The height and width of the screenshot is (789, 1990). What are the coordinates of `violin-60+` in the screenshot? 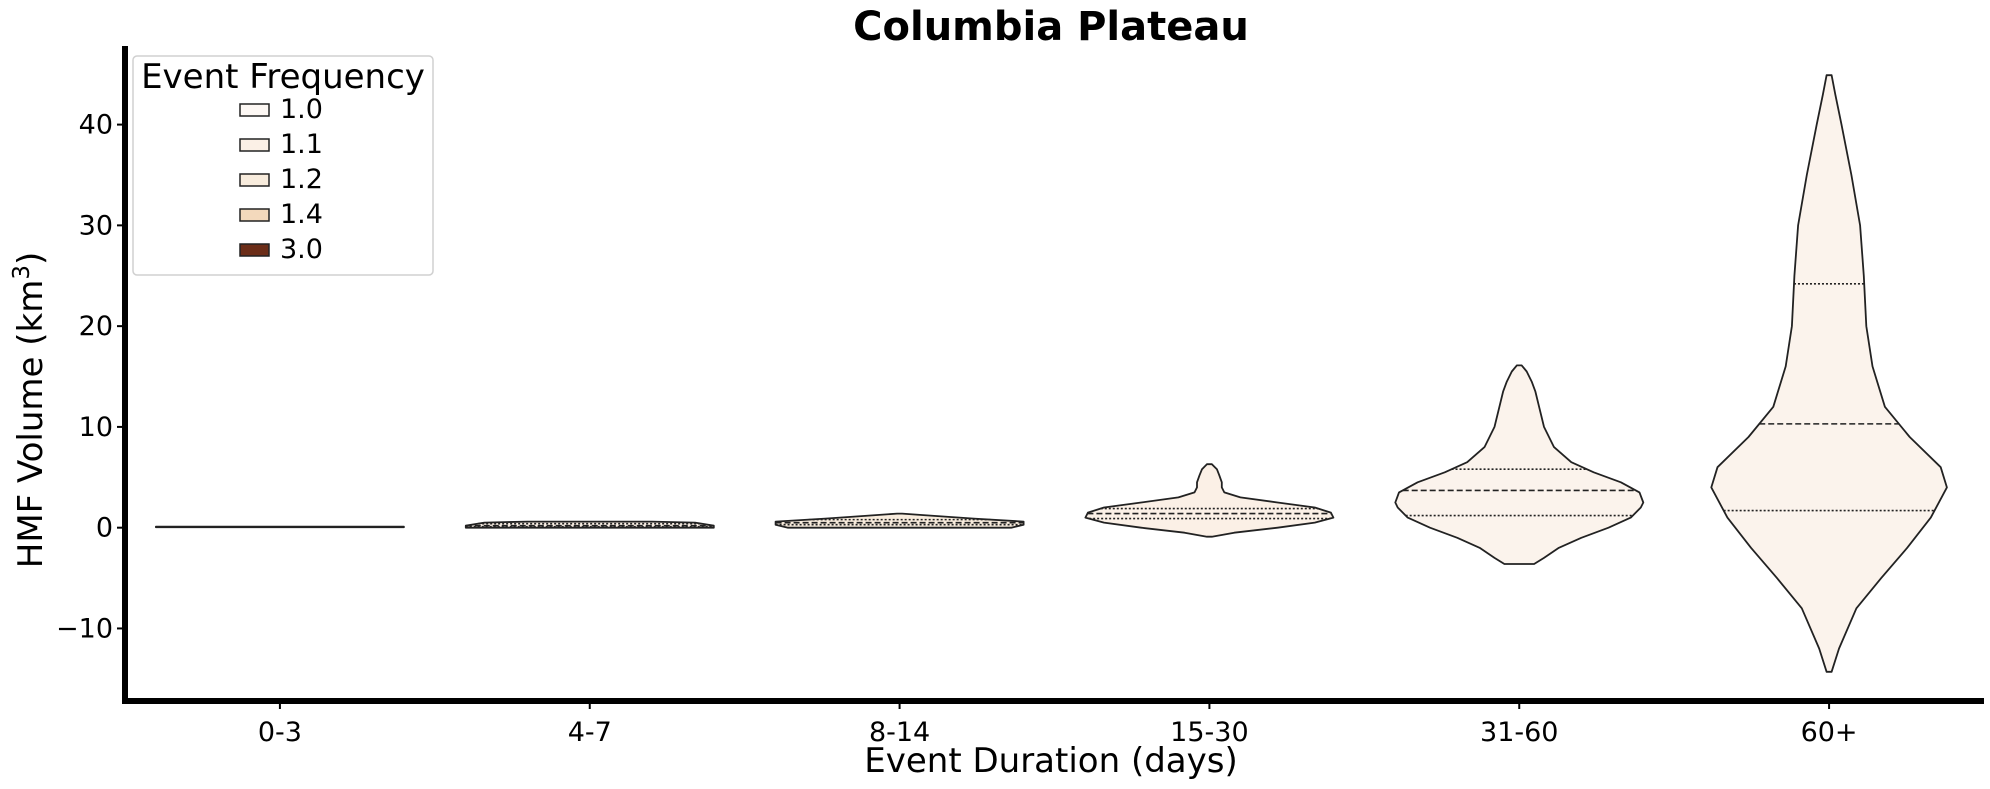 It's located at (1829, 373).